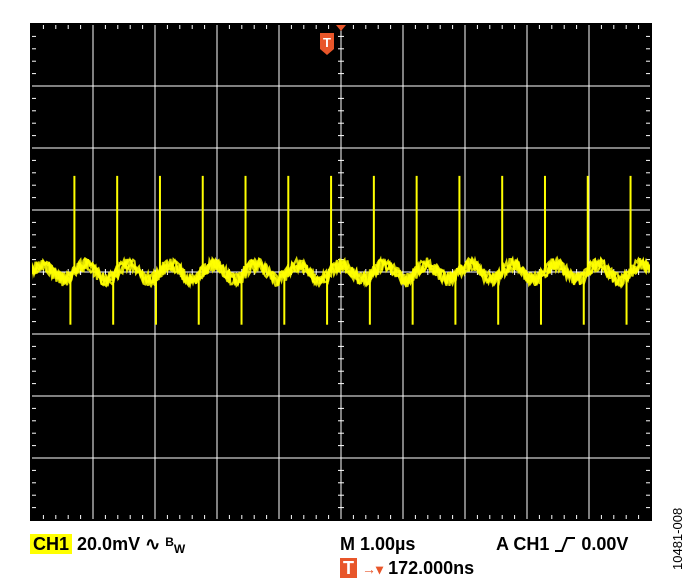  What do you see at coordinates (677, 538) in the screenshot?
I see `figure-id: 10481-008` at bounding box center [677, 538].